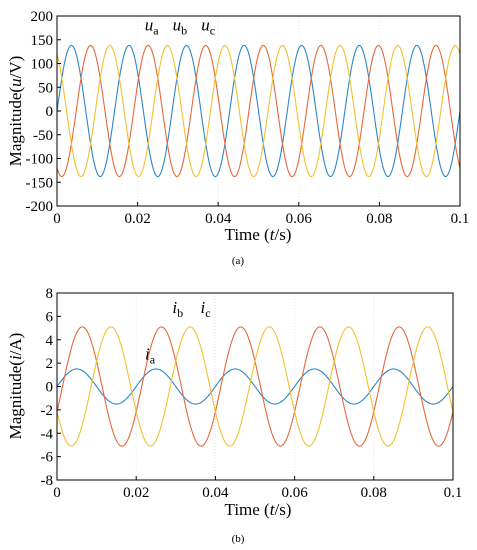 This screenshot has height=550, width=477. What do you see at coordinates (43, 136) in the screenshot?
I see `chart-a-y-tick-label: -50` at bounding box center [43, 136].